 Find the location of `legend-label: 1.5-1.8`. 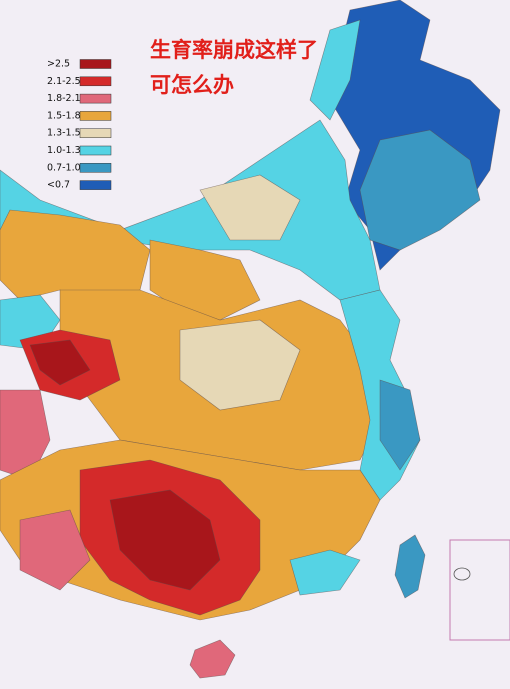

legend-label: 1.5-1.8 is located at coordinates (64, 115).